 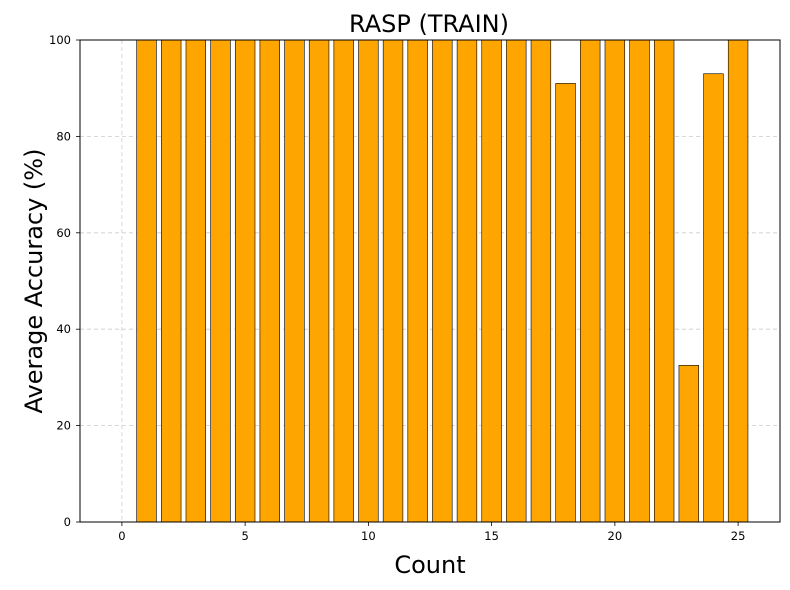 I want to click on x-axis-title: Count, so click(x=429, y=565).